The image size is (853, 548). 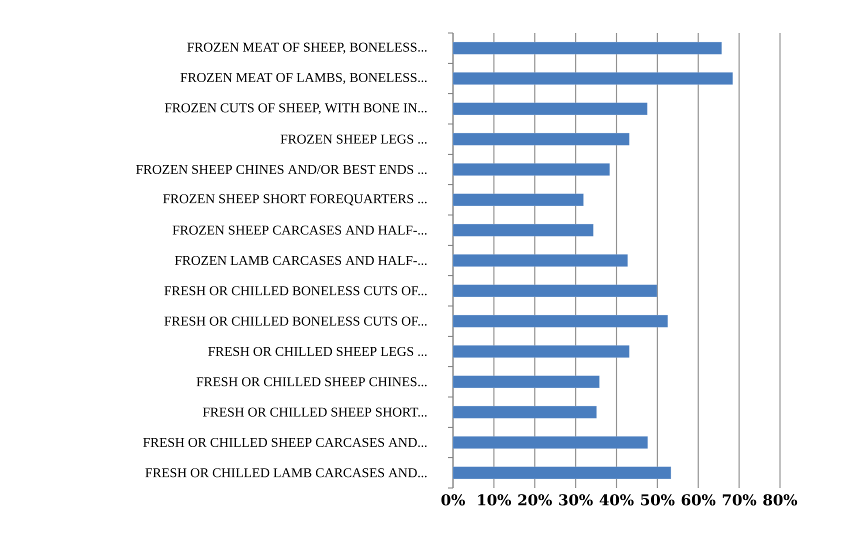 What do you see at coordinates (739, 500) in the screenshot?
I see `x-tick-label: 70%` at bounding box center [739, 500].